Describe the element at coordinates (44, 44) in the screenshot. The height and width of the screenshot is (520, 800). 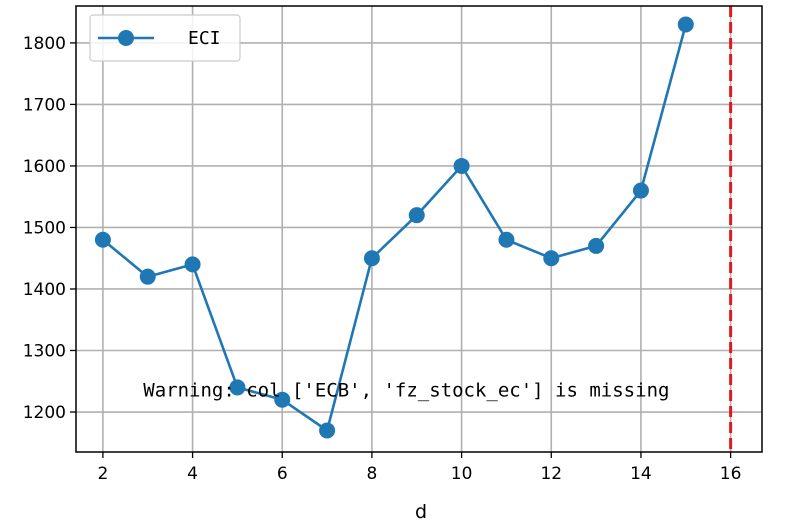
I see `y-tick-label: 1800` at that location.